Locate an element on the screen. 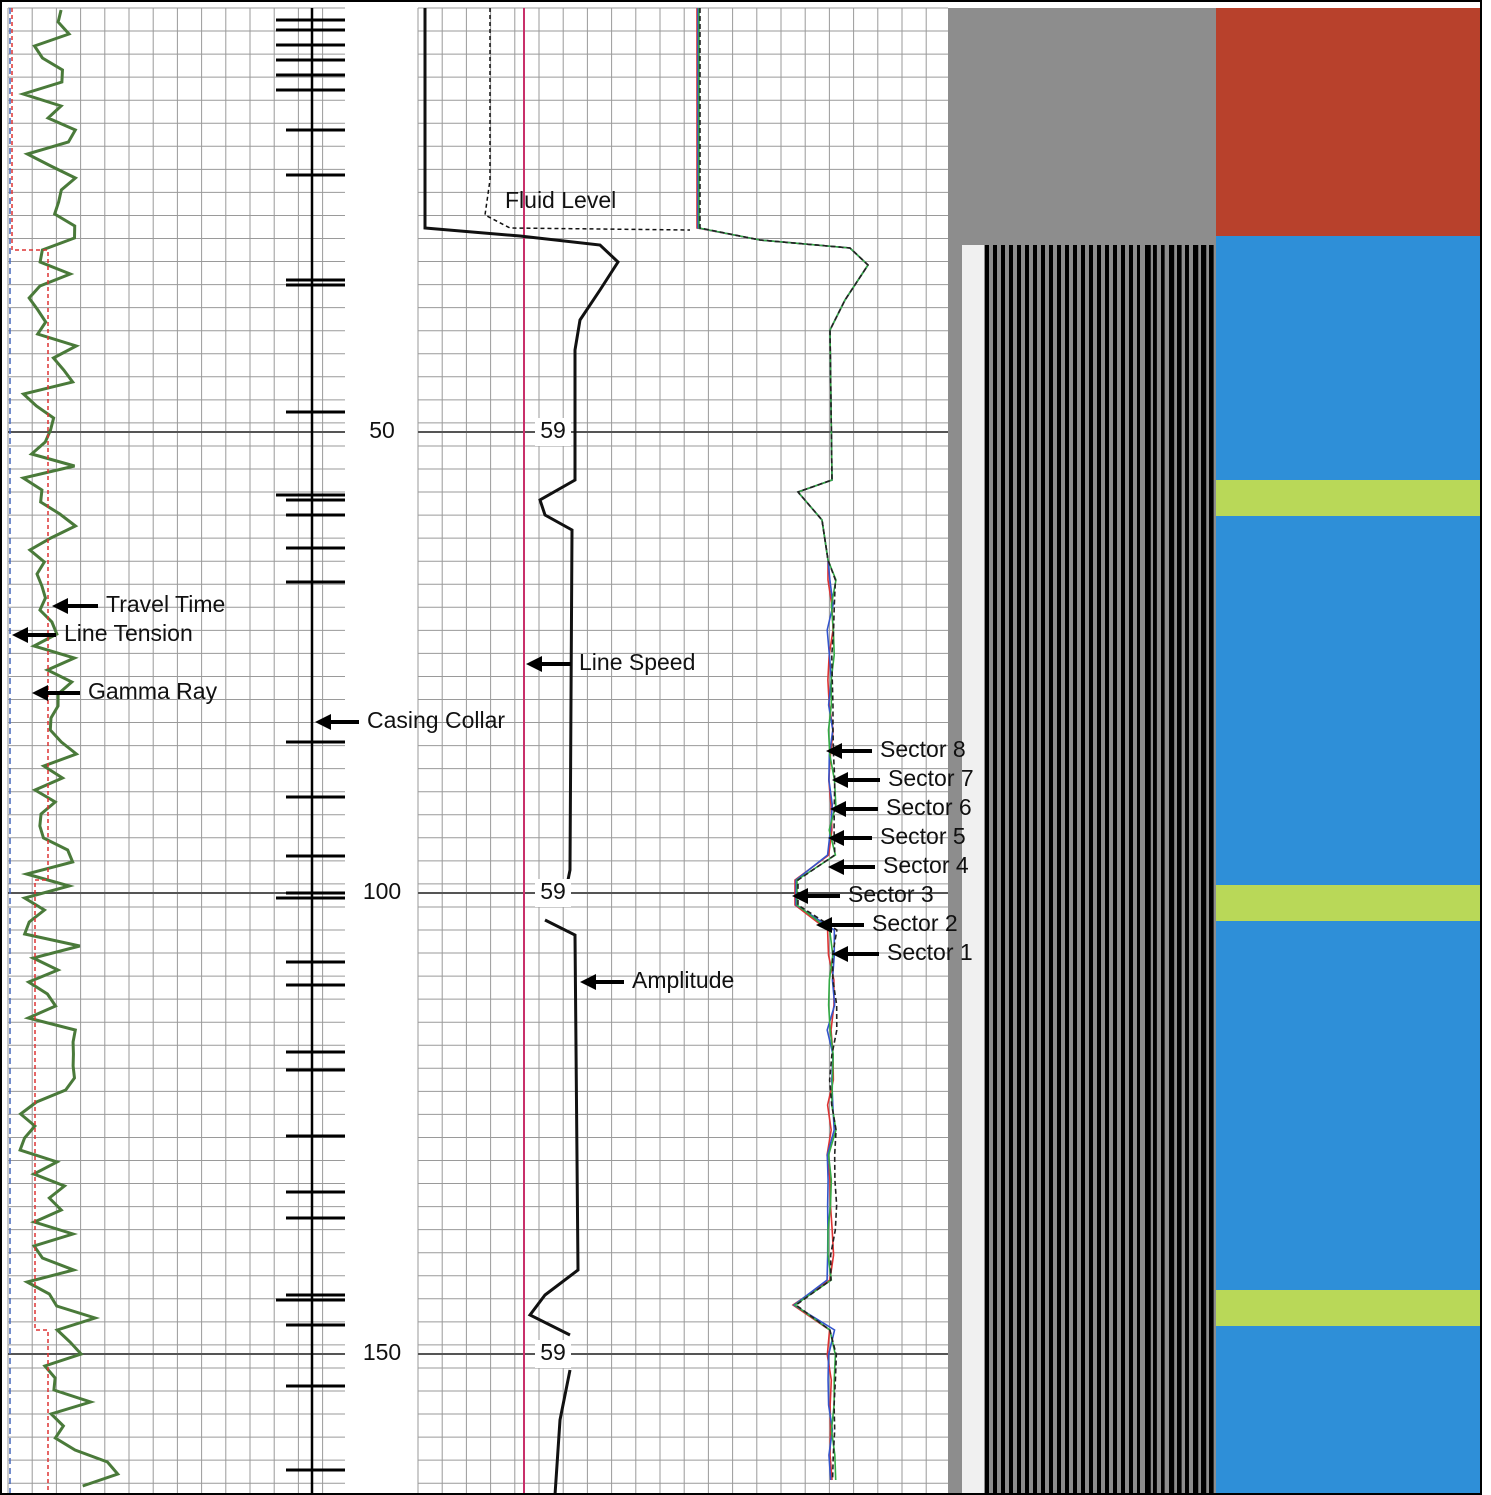  annotation: Line Tension is located at coordinates (128, 633).